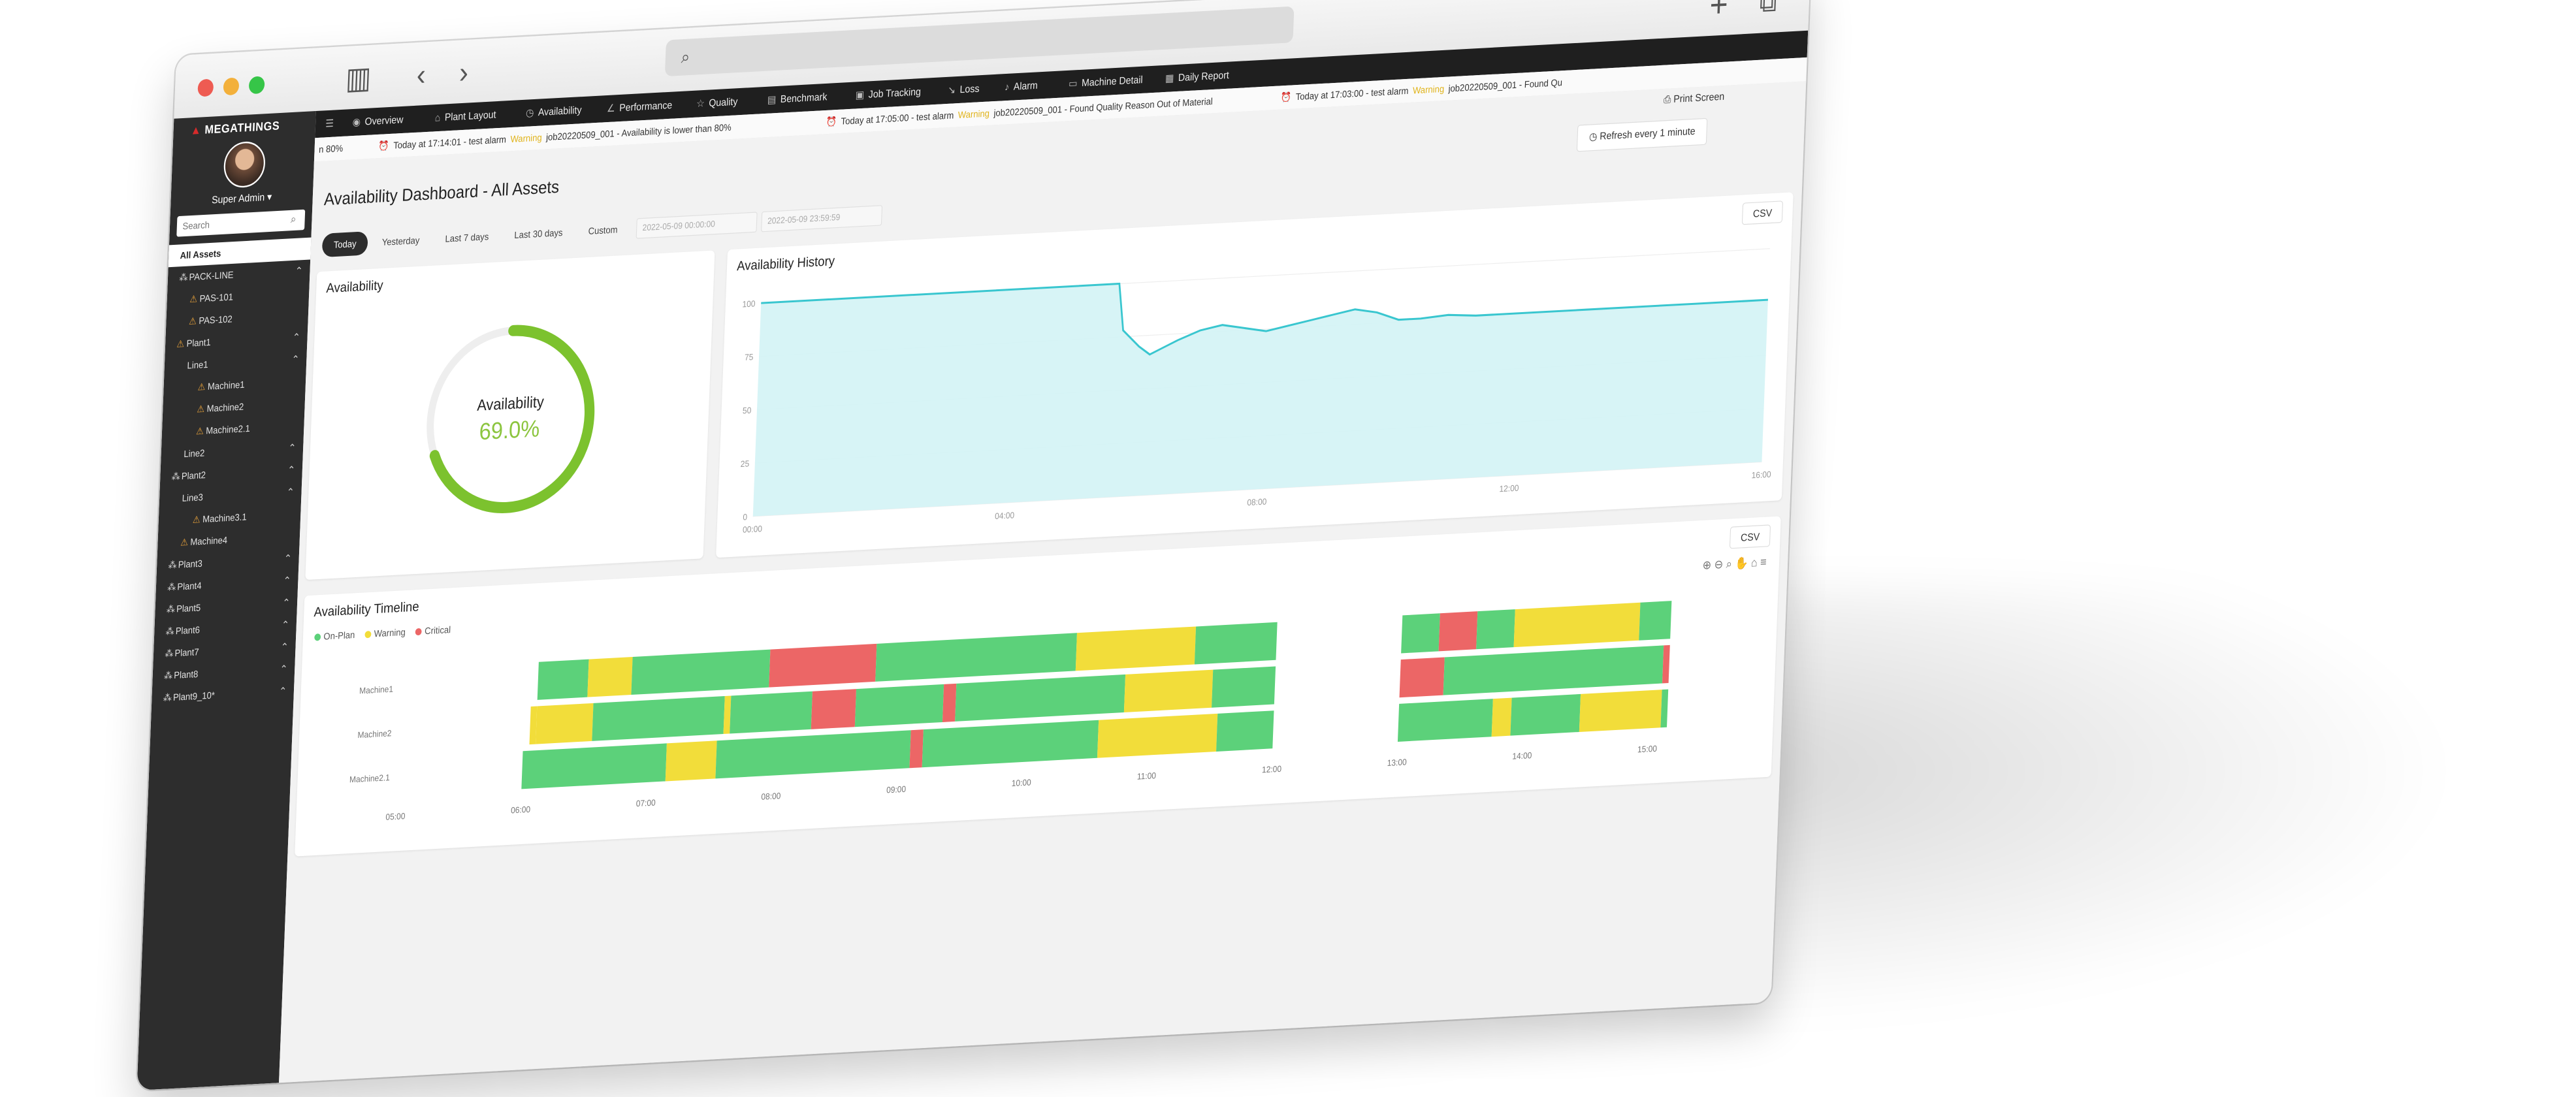  I want to click on nav-item-alarm: ♪ Alarm, so click(1021, 87).